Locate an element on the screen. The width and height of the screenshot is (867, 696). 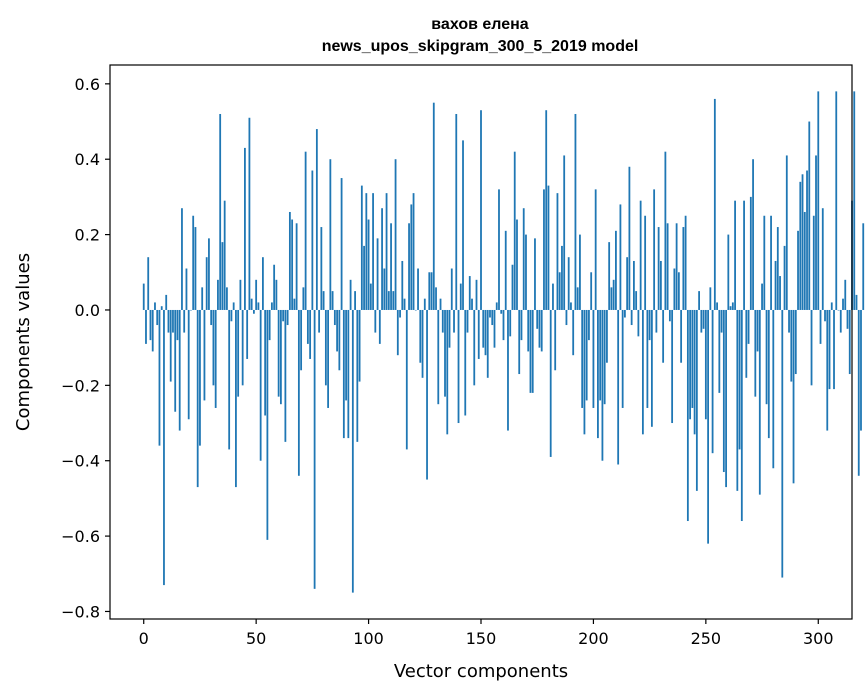
x-tick-label: 300 is located at coordinates (818, 638).